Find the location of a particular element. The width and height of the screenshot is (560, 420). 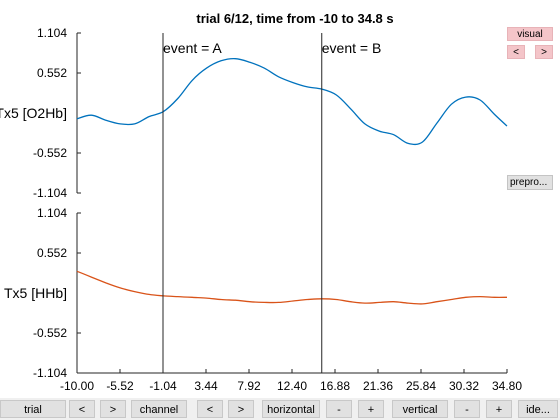

x-tick-label: 34.80 is located at coordinates (507, 386).